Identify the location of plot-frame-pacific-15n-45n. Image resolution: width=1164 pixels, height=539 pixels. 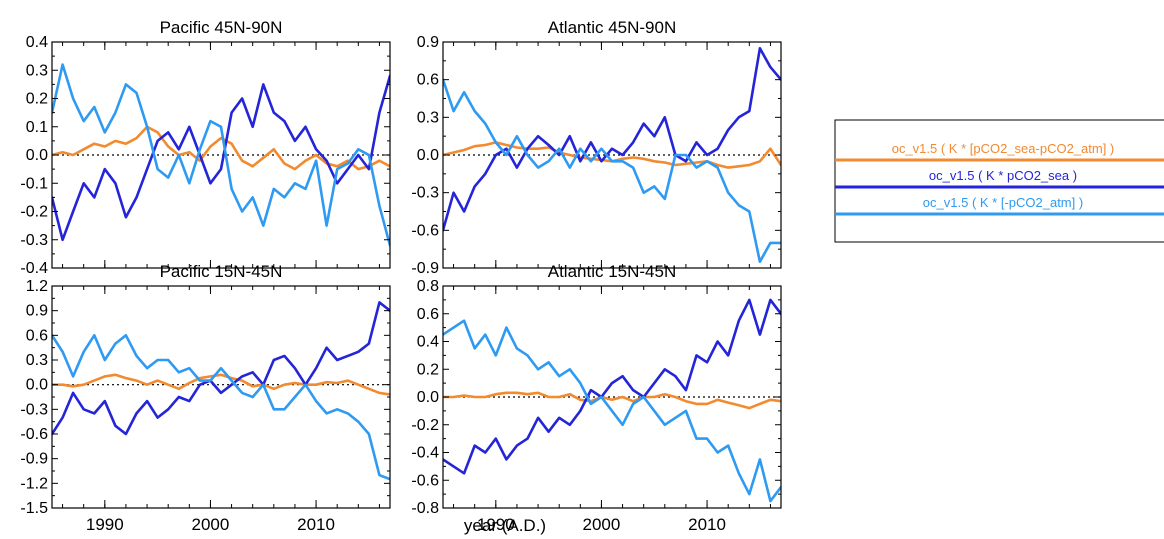
(221, 397).